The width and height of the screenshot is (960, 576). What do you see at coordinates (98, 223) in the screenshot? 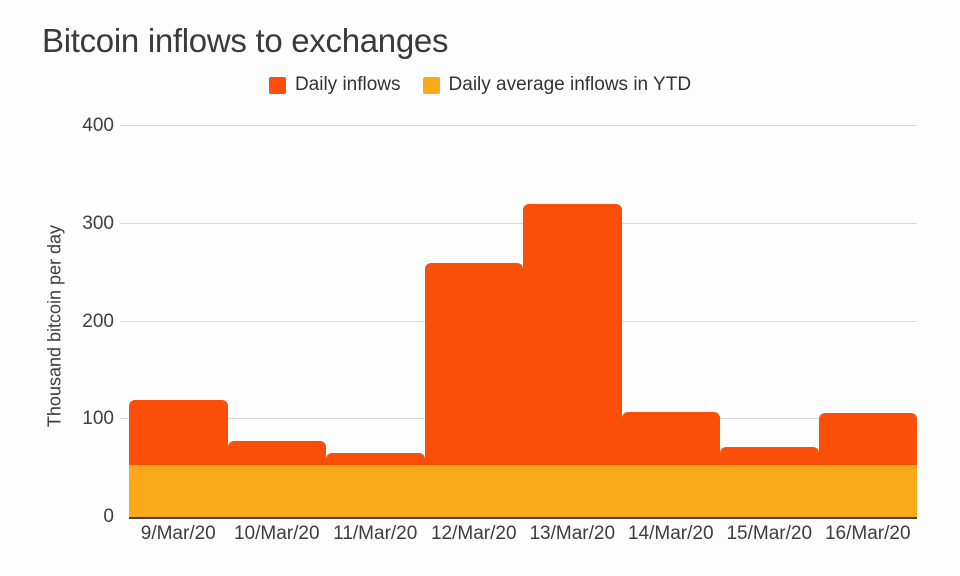
I see `y-tick-label-300: 300` at bounding box center [98, 223].